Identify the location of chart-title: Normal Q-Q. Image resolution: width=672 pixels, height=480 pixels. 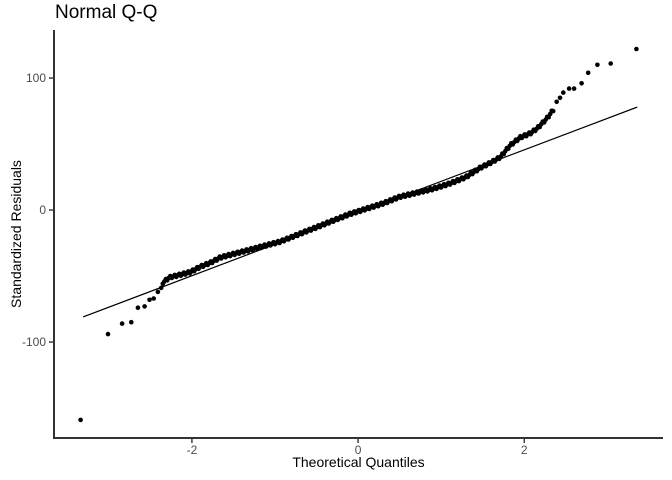
(106, 12).